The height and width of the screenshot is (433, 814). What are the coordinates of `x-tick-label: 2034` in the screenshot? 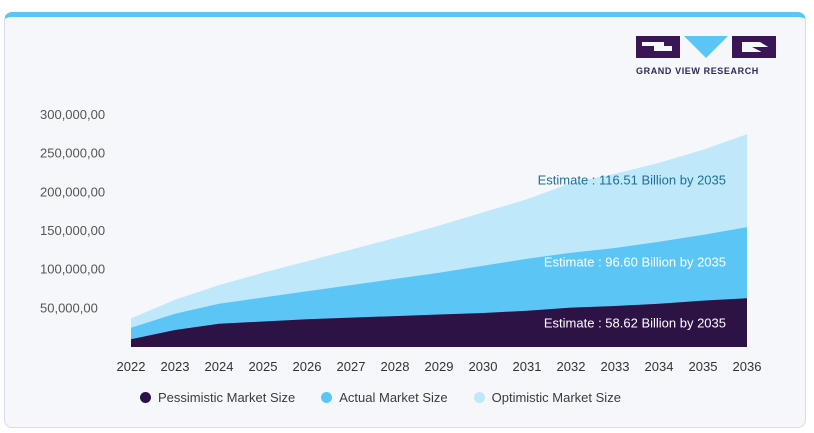 It's located at (659, 366).